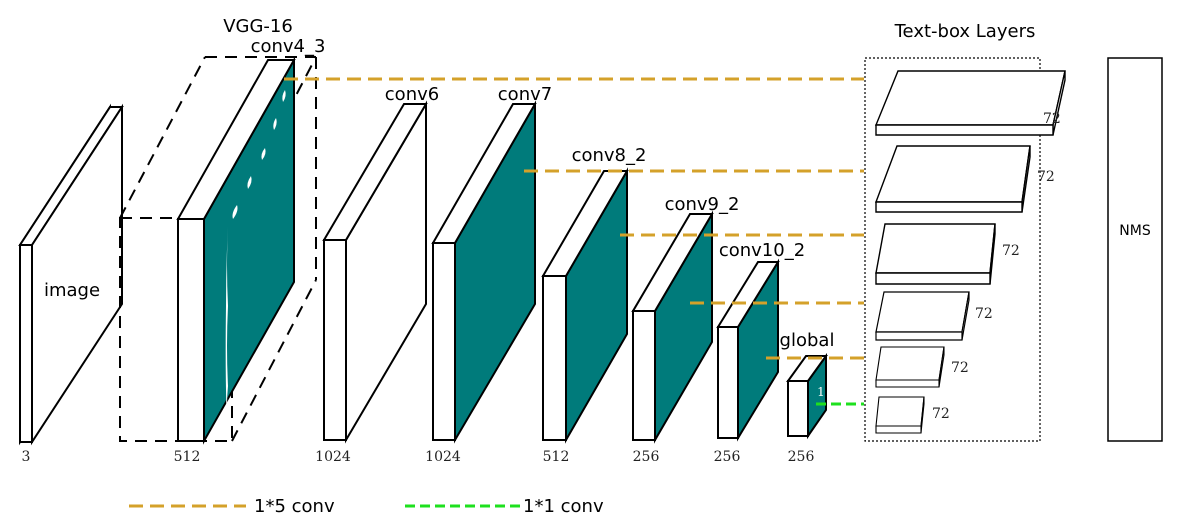 Image resolution: width=1179 pixels, height=522 pixels. I want to click on textbox-slab-1: 72, so click(970, 103).